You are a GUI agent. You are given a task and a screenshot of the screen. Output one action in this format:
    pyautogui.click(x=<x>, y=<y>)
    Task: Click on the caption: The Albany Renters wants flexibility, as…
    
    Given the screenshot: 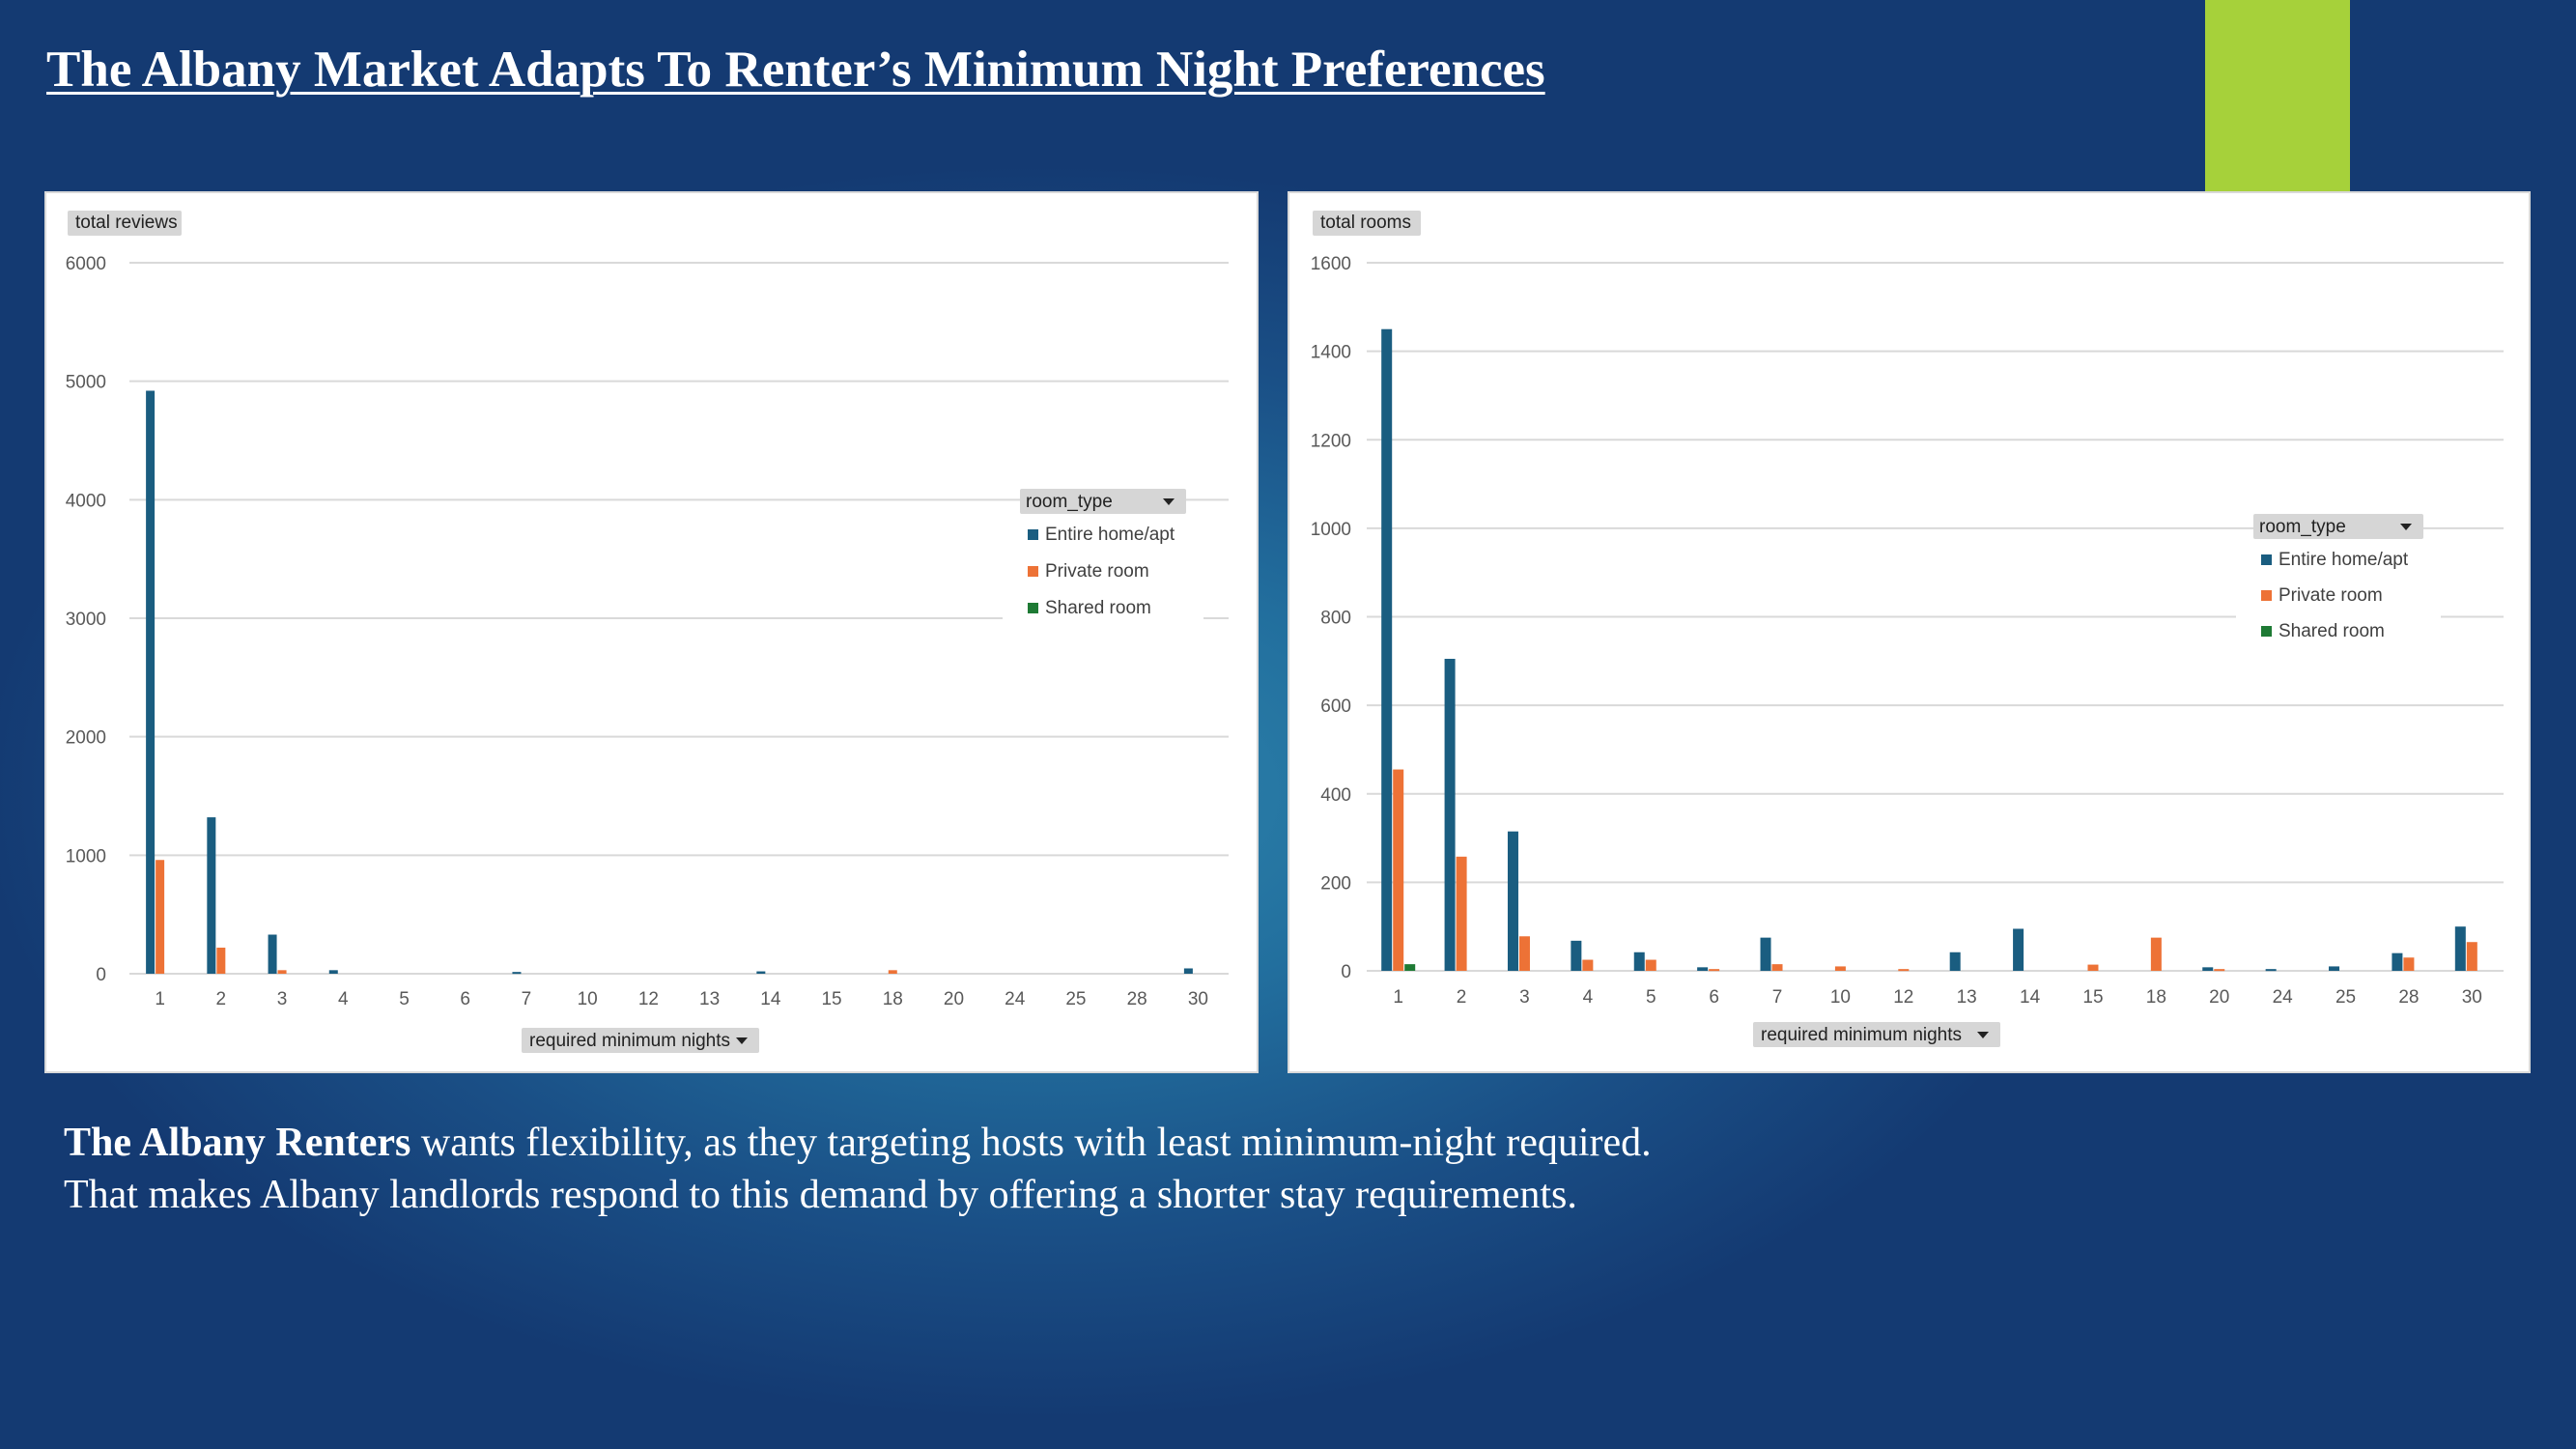 What is the action you would take?
    pyautogui.click(x=858, y=1169)
    